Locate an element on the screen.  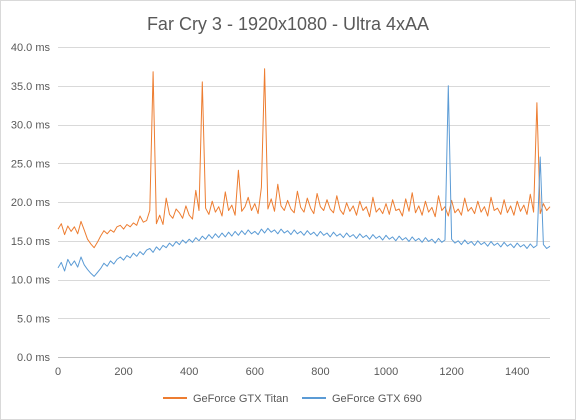
legend-entry-gtx-titan: GeForce GTX Titan is located at coordinates (225, 399).